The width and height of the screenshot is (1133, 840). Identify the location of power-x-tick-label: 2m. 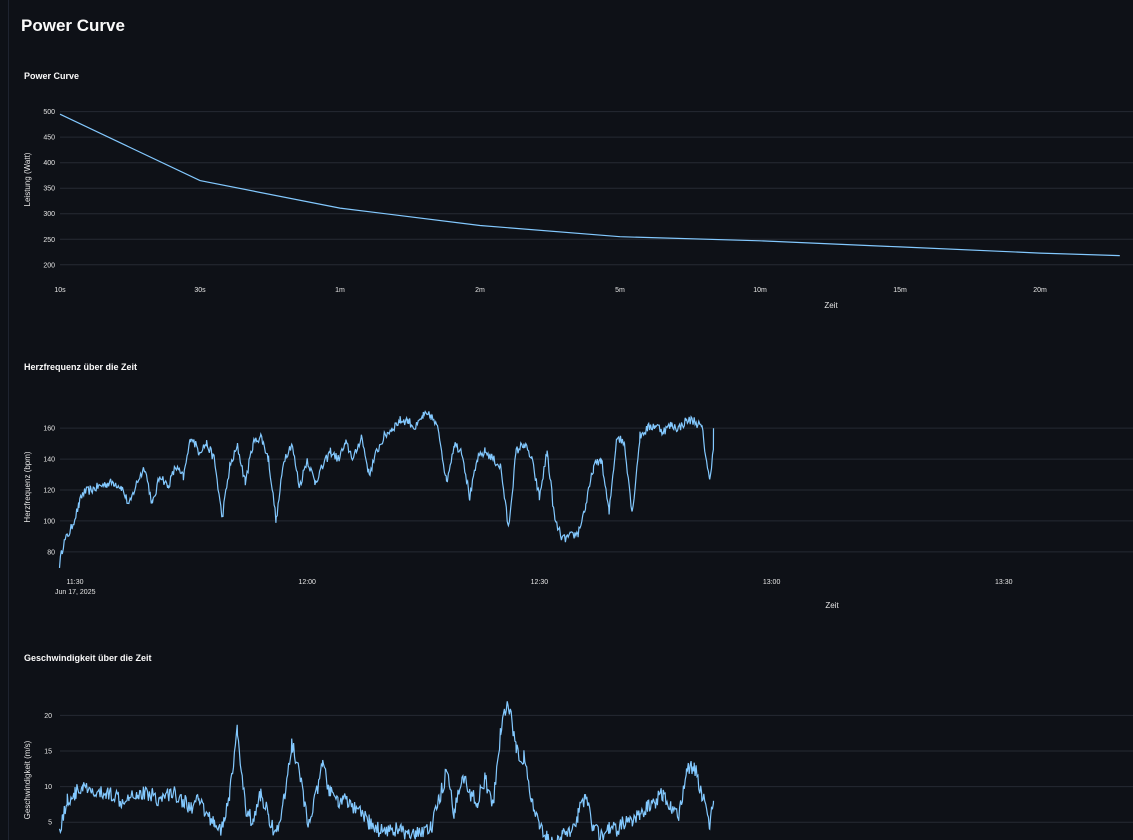
(480, 290).